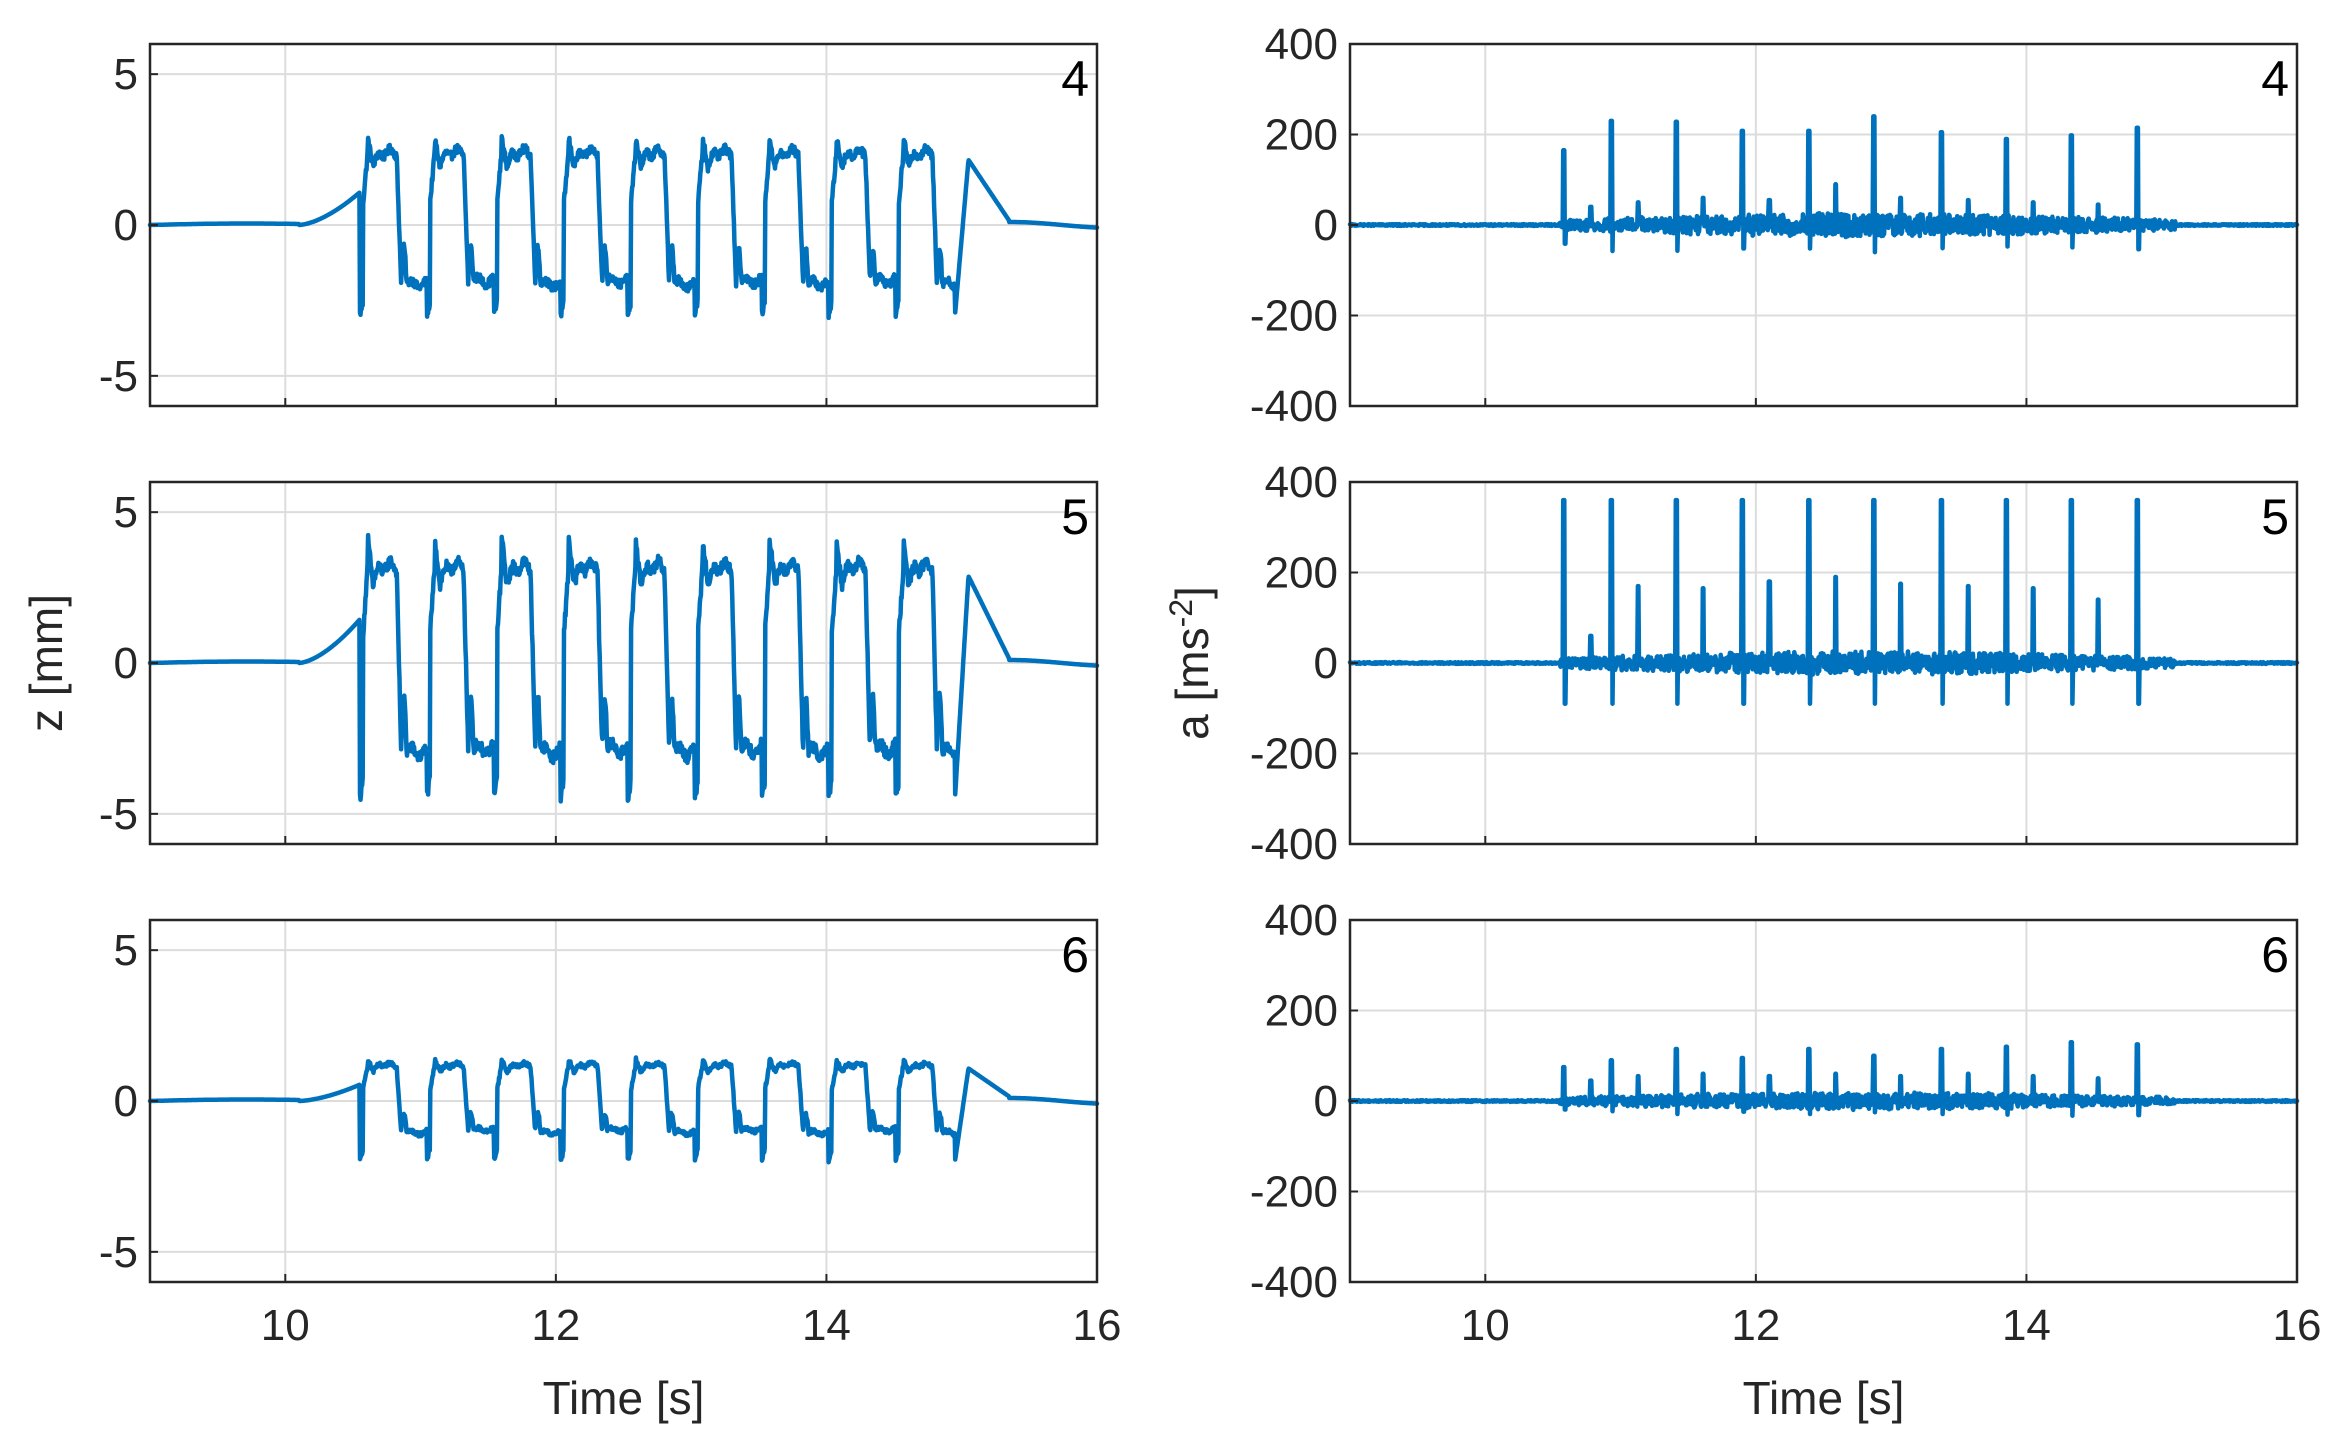 Image resolution: width=2335 pixels, height=1448 pixels. What do you see at coordinates (1190, 663) in the screenshot?
I see `y-axis-label: a [ms-2]` at bounding box center [1190, 663].